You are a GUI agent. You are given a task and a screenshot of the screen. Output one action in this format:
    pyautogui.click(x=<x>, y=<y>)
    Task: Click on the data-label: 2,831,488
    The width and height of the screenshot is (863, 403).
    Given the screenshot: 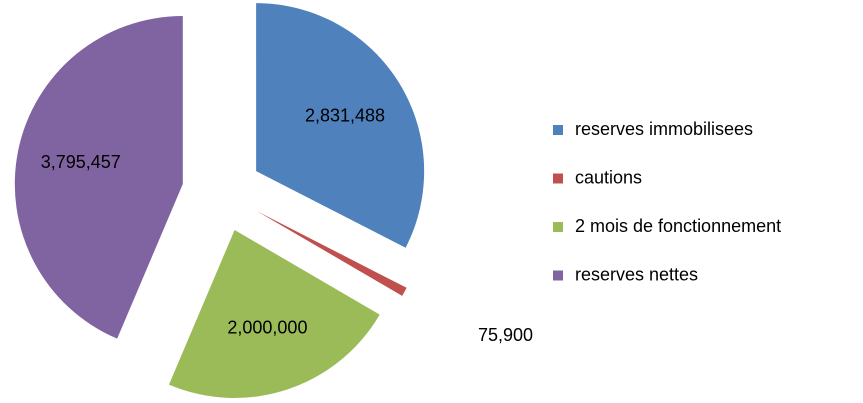 What is the action you would take?
    pyautogui.click(x=345, y=116)
    